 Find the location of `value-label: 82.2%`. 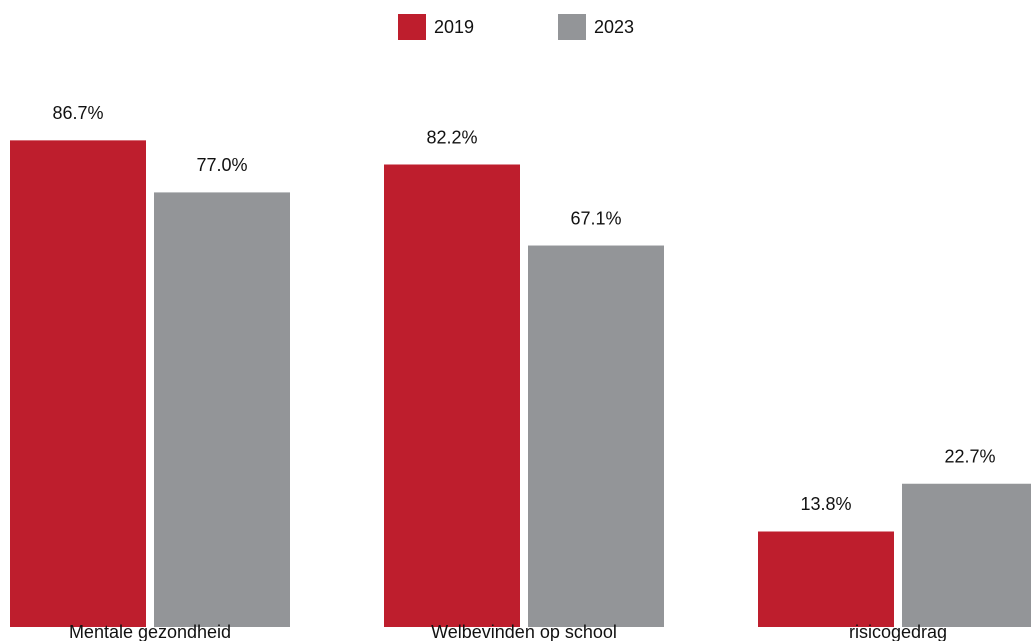

value-label: 82.2% is located at coordinates (451, 137).